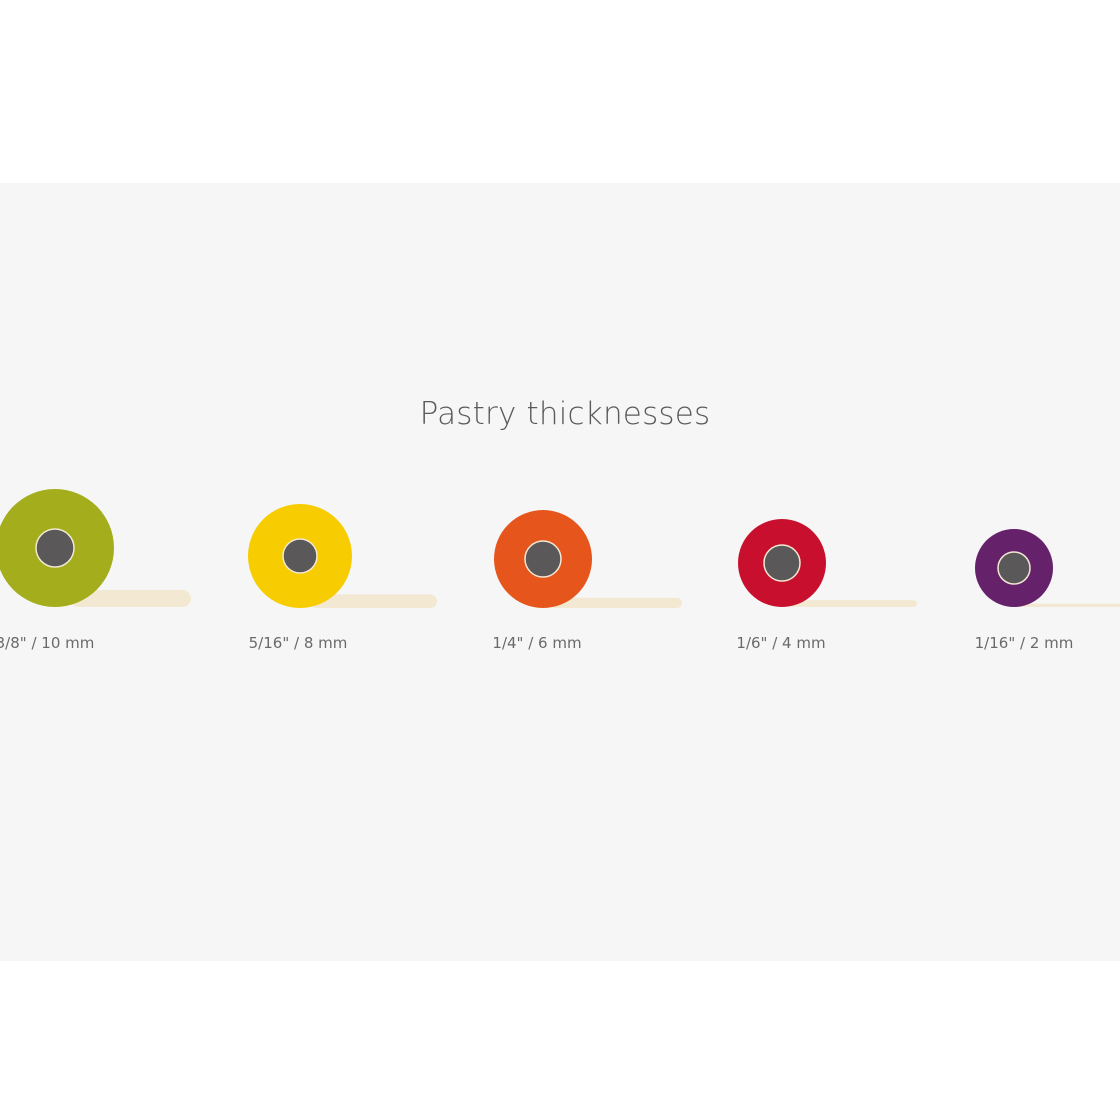 This screenshot has height=1120, width=1120. I want to click on roll-label-4mm: 1/6" / 4 mm, so click(781, 643).